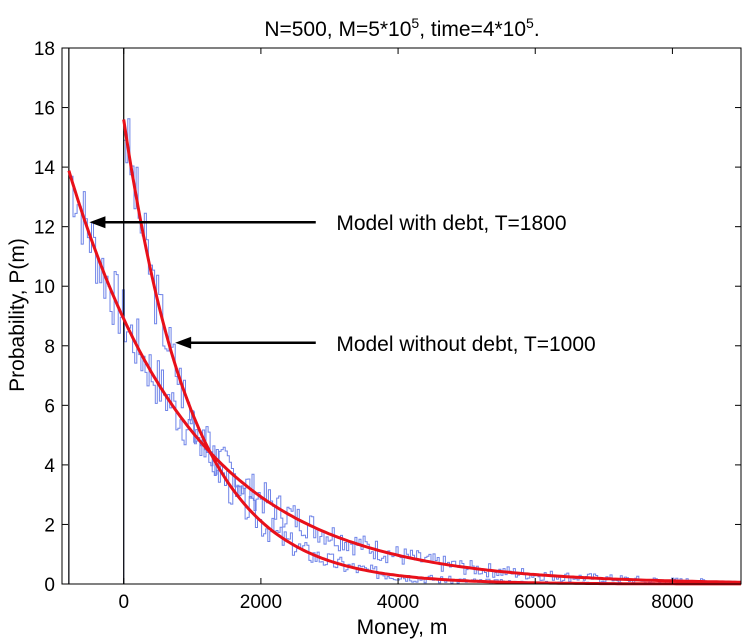 The height and width of the screenshot is (642, 747). What do you see at coordinates (49, 585) in the screenshot?
I see `y-tick-label-0: 0` at bounding box center [49, 585].